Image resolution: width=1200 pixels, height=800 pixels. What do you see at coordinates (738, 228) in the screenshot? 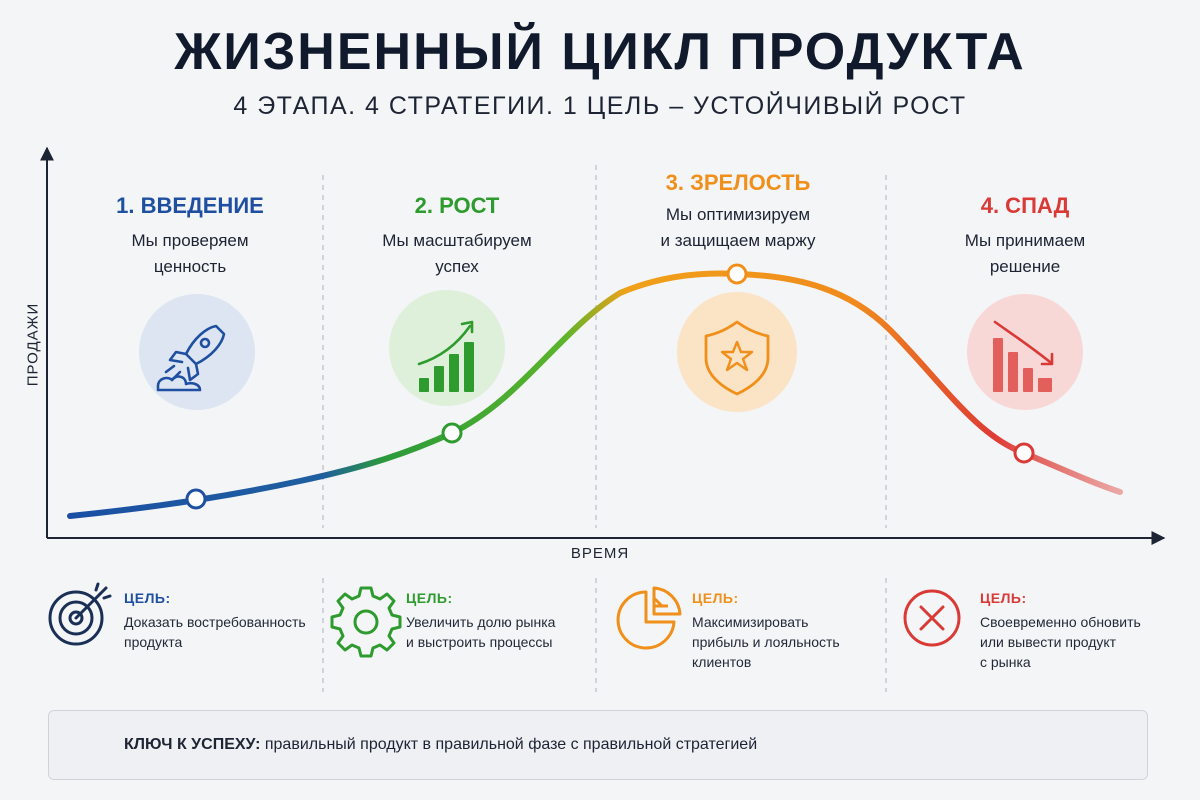
I see `stage-desc-maturity: Мы оптимизируем и защищаем маржу` at bounding box center [738, 228].